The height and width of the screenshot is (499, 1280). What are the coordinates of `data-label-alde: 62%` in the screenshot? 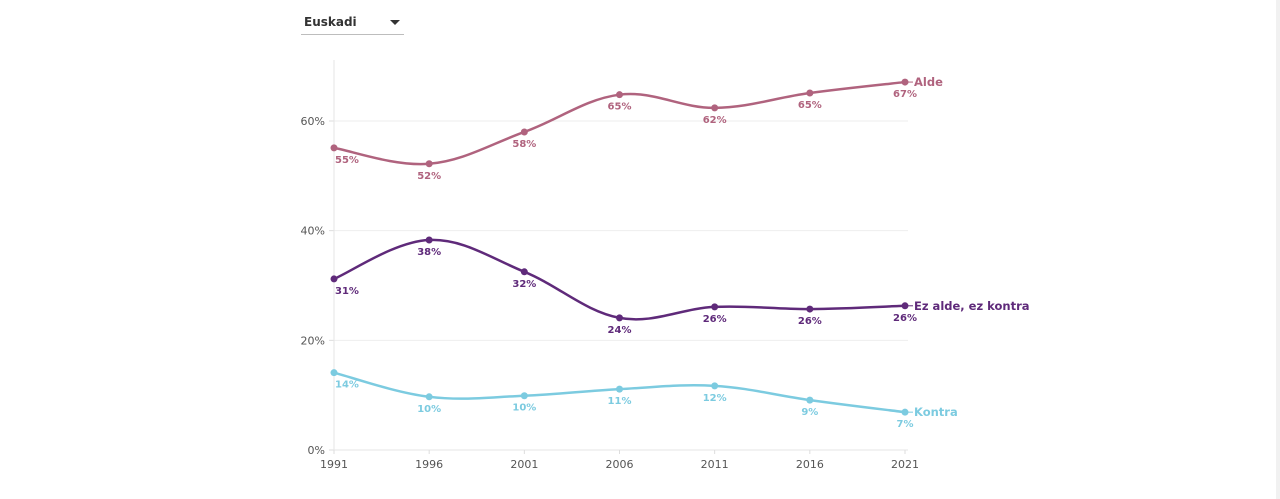 It's located at (715, 120).